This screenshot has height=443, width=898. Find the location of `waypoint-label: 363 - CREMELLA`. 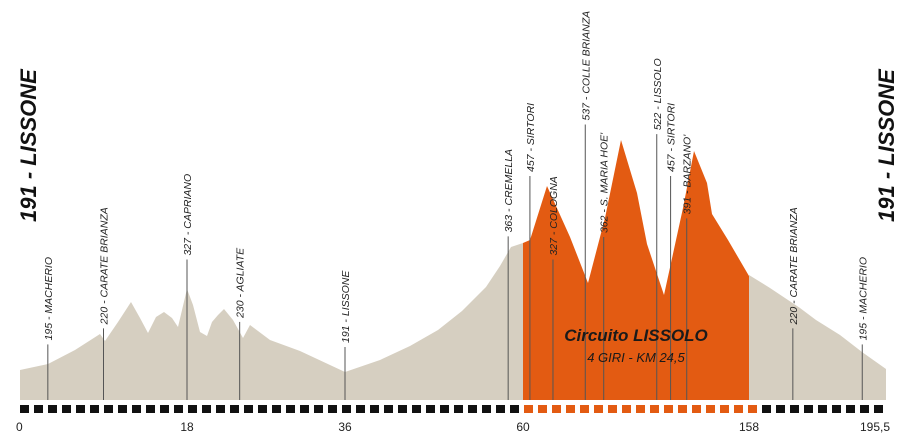

waypoint-label: 363 - CREMELLA is located at coordinates (509, 190).